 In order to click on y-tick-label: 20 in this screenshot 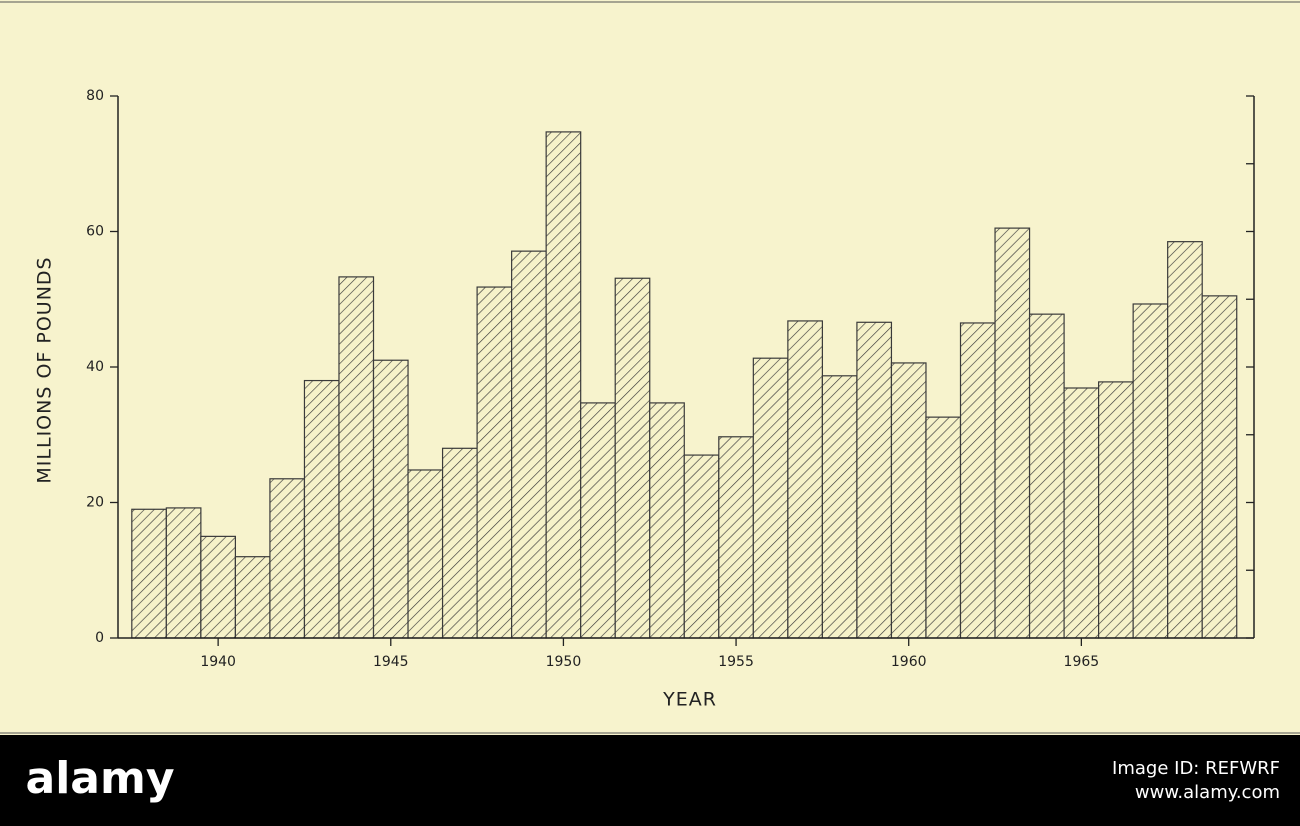, I will do `click(95, 503)`.